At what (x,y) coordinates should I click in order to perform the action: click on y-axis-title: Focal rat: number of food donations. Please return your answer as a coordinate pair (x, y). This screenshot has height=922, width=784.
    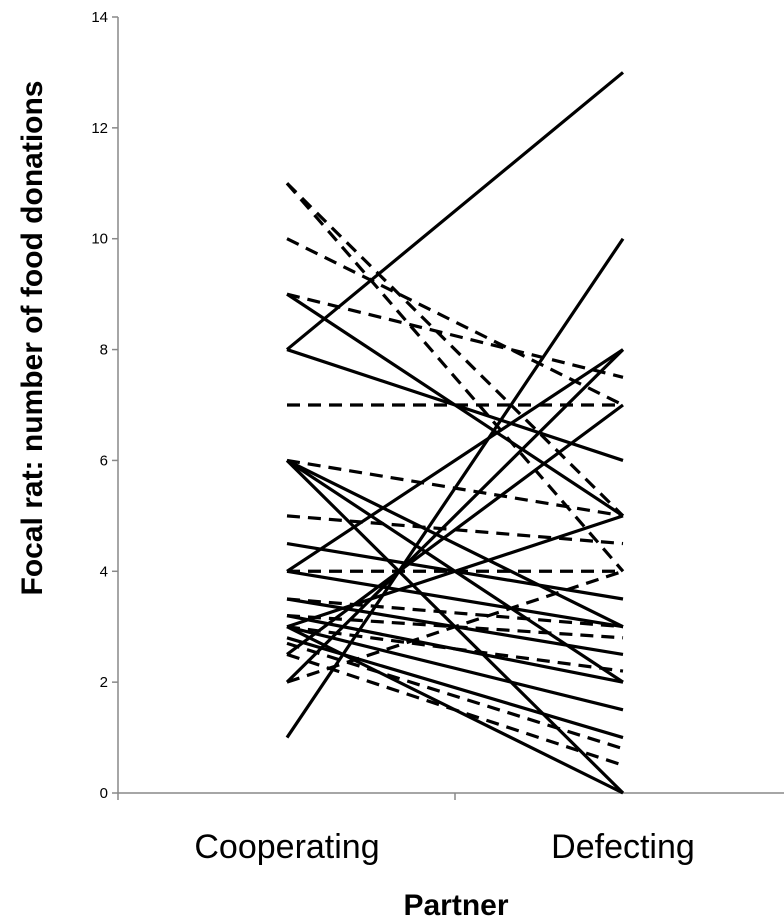
    Looking at the image, I should click on (32, 338).